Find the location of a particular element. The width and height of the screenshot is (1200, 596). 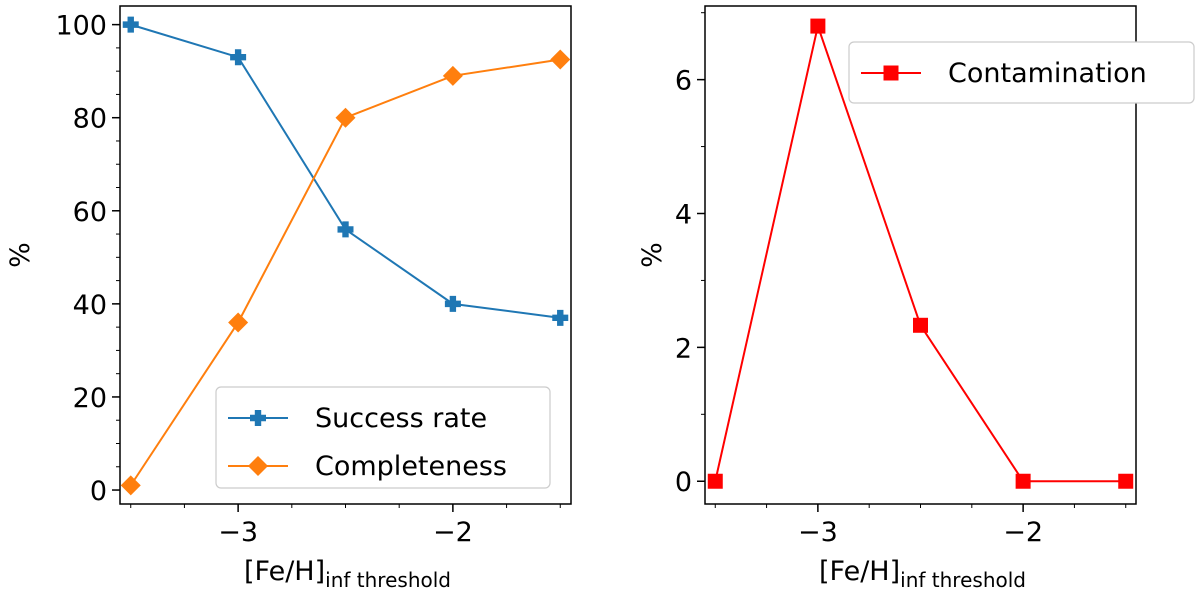

legend-label: Success rate is located at coordinates (401, 418).